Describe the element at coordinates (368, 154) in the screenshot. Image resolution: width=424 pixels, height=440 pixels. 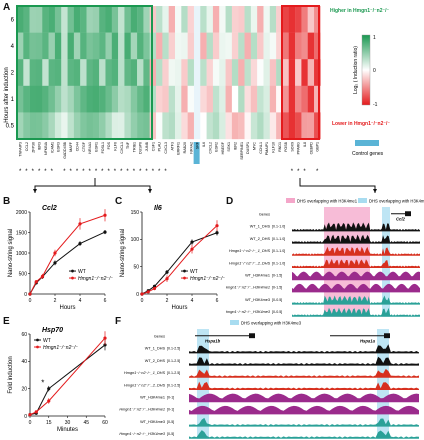
I see `control-label: Control genes` at that location.